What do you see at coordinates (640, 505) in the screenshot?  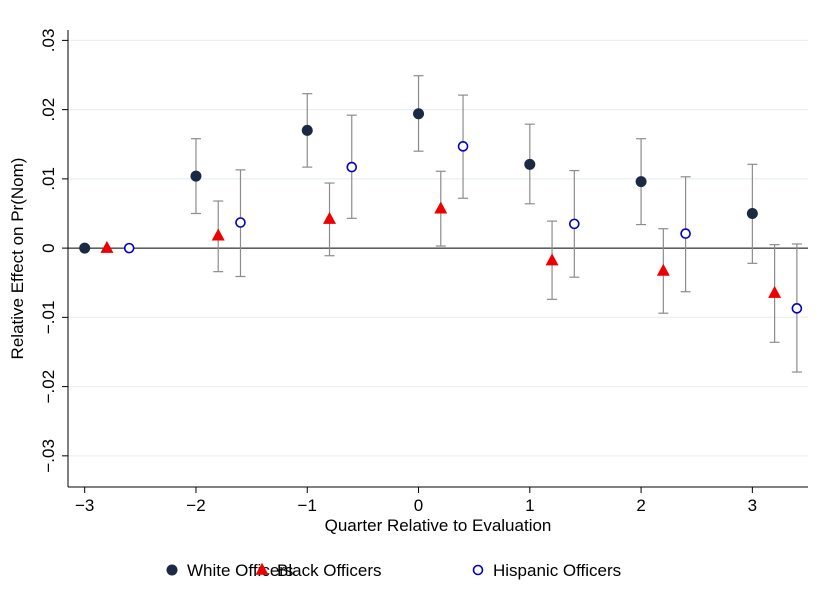 I see `x-tick-label: 2` at bounding box center [640, 505].